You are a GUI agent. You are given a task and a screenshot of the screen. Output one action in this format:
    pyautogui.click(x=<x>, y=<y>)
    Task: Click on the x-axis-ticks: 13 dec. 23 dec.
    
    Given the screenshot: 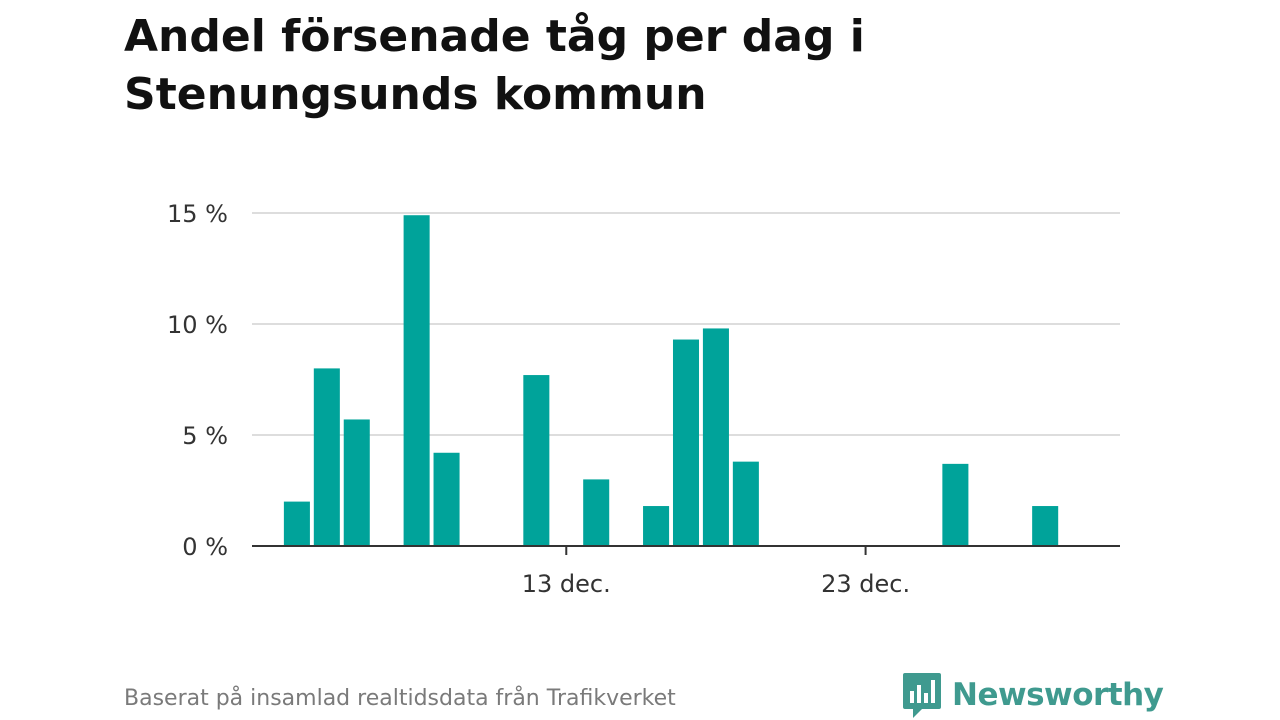 What is the action you would take?
    pyautogui.click(x=716, y=572)
    